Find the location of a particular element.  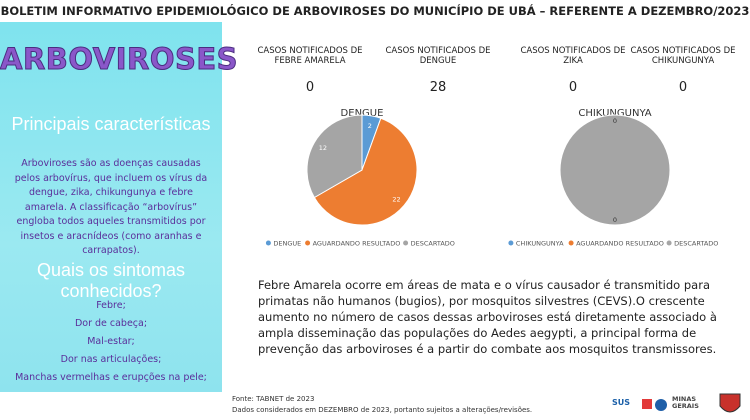

sidebar-heading: ARBOVIROSES is located at coordinates (119, 59).